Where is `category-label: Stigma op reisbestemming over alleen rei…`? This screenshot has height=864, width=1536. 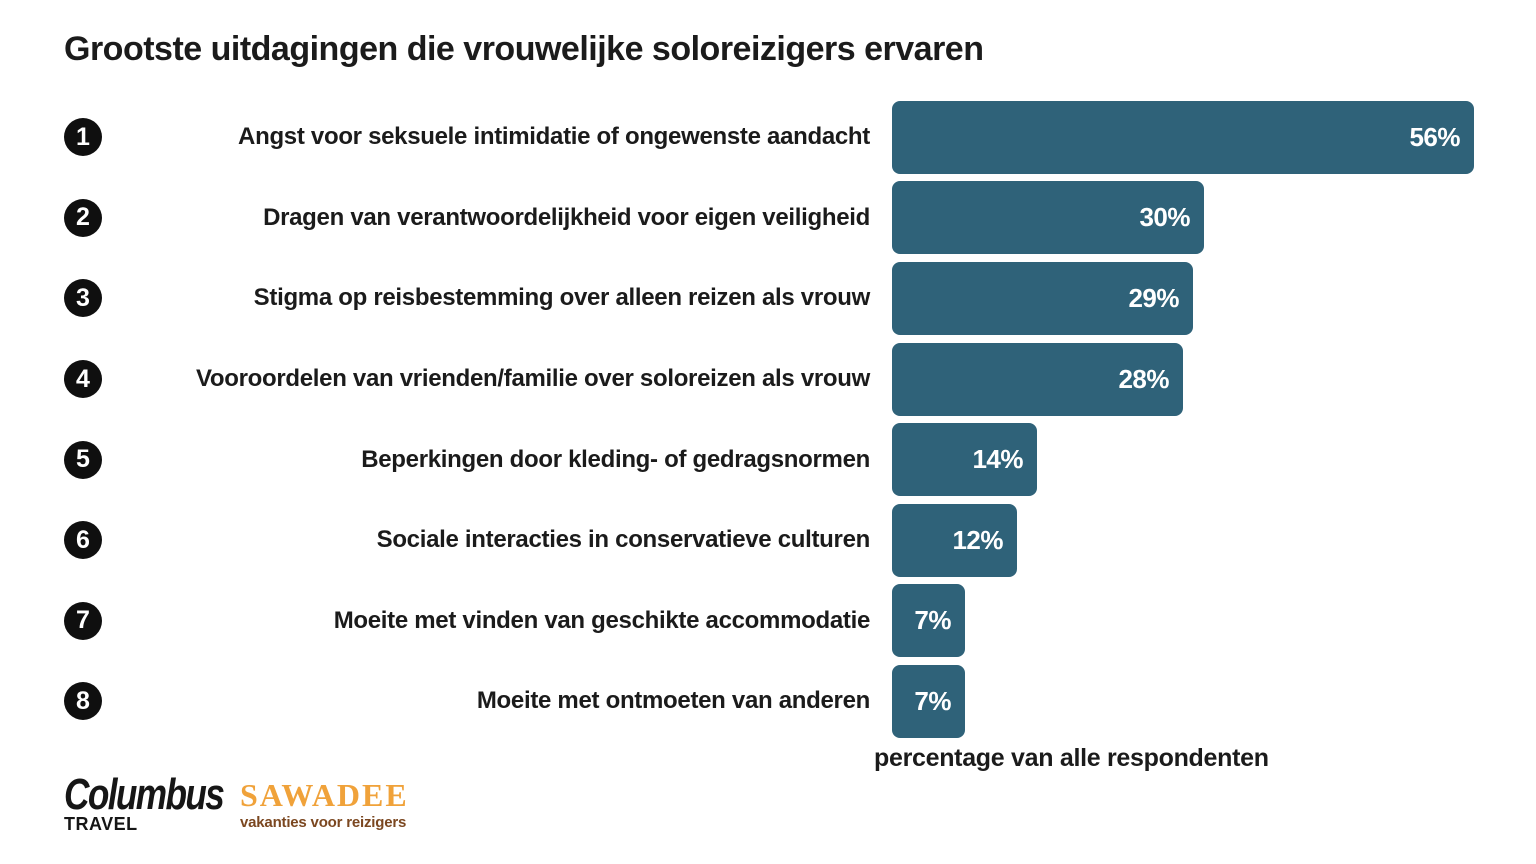 category-label: Stigma op reisbestemming over alleen rei… is located at coordinates (562, 298).